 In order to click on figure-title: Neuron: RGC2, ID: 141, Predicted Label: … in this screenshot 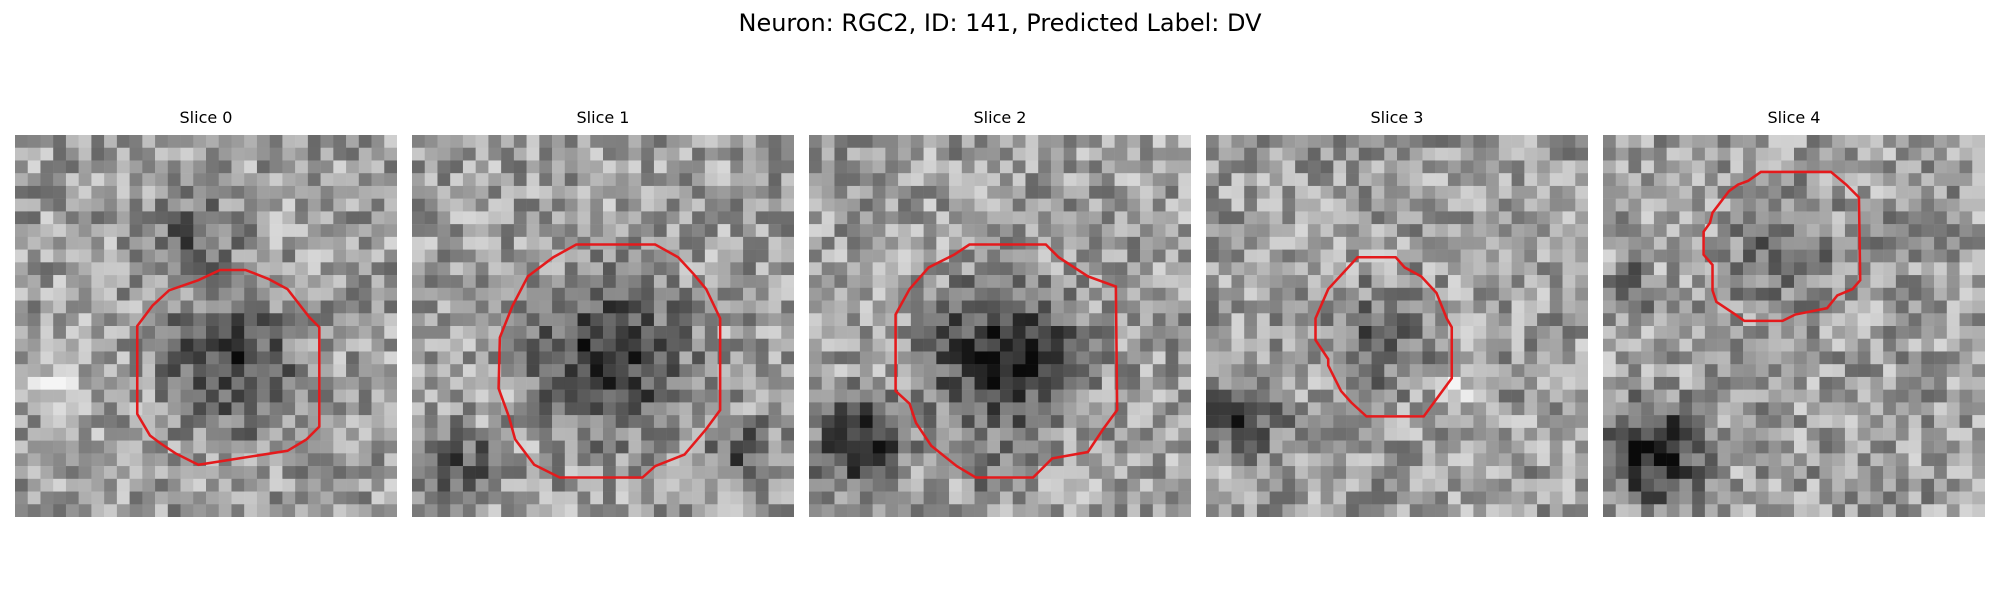, I will do `click(1000, 23)`.